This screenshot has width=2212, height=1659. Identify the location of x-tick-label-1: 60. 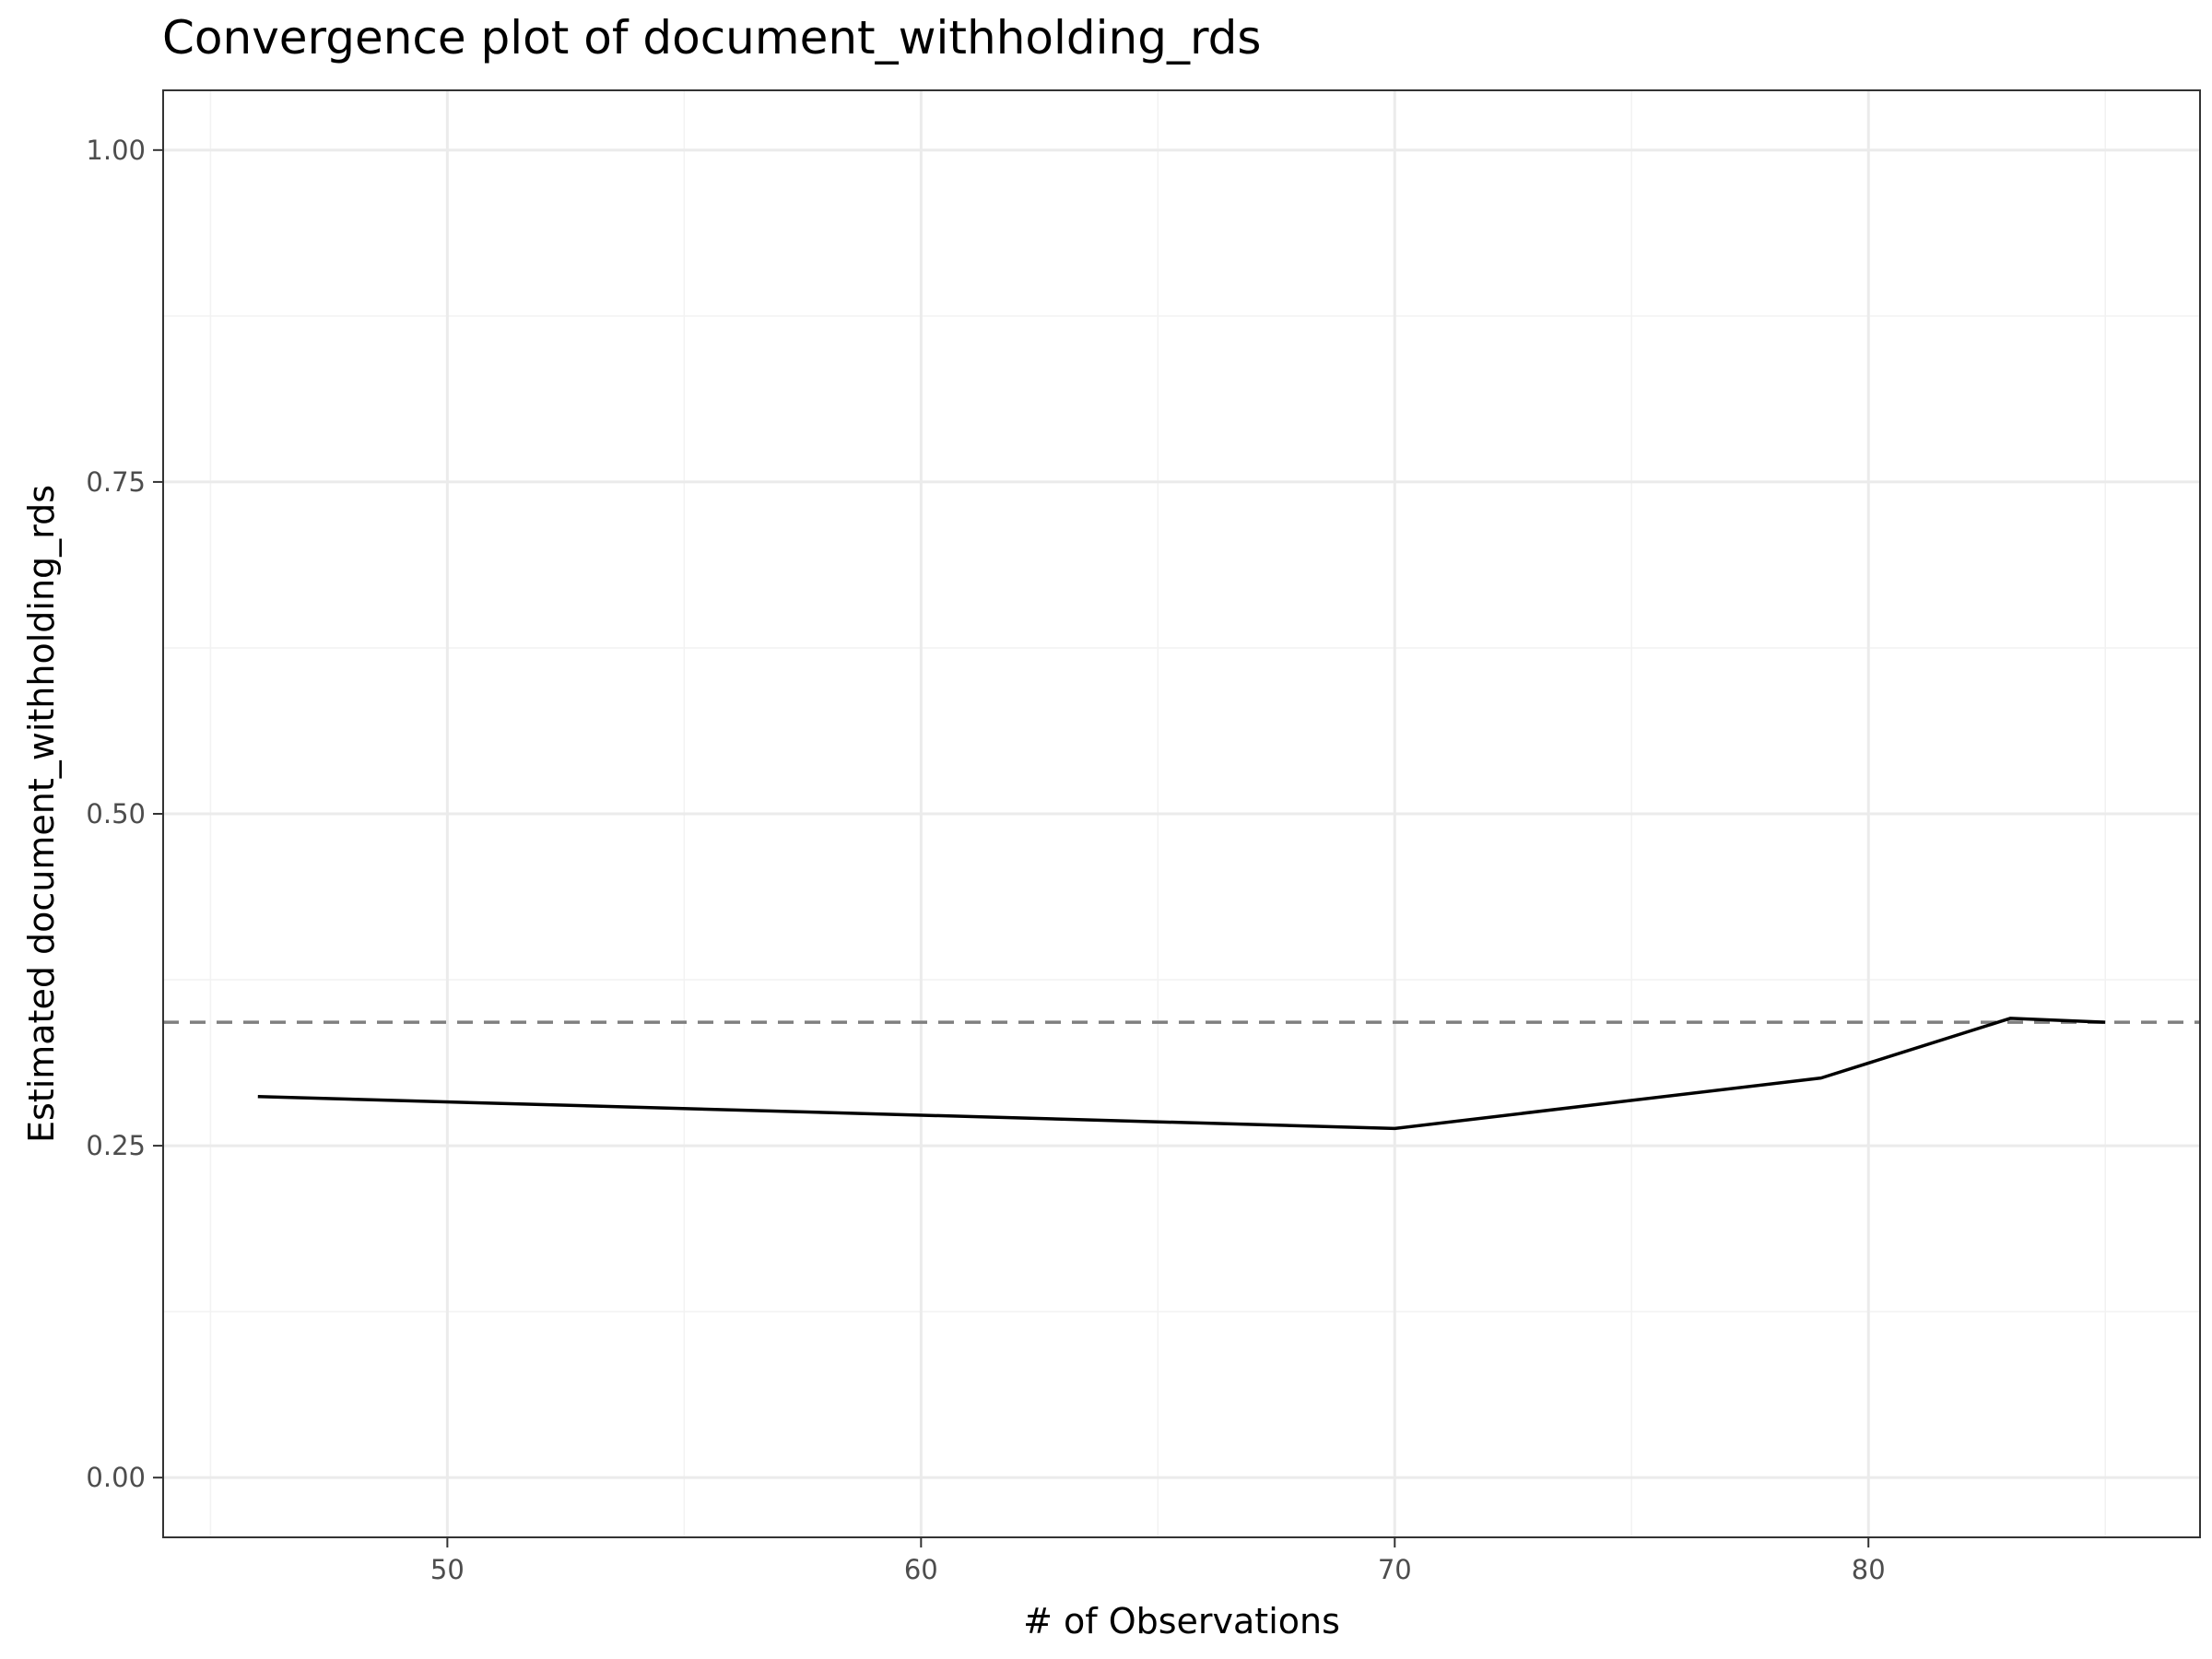
(921, 1569).